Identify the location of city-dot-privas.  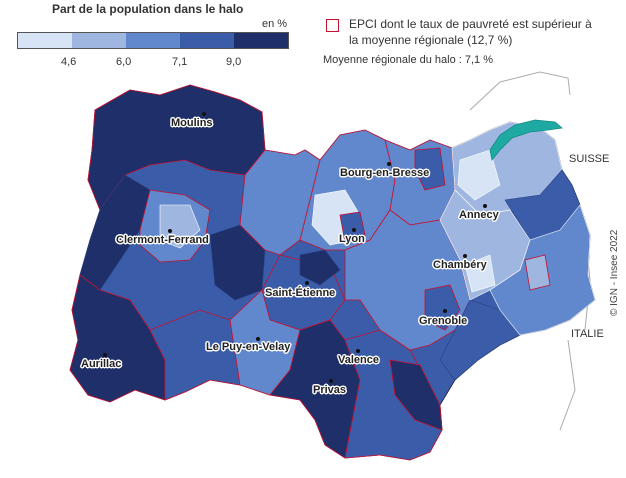
(331, 381).